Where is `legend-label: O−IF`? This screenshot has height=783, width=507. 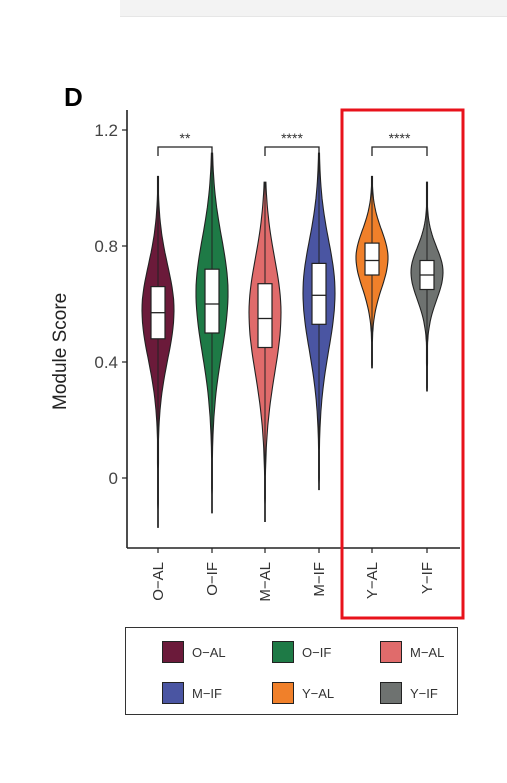 legend-label: O−IF is located at coordinates (317, 652).